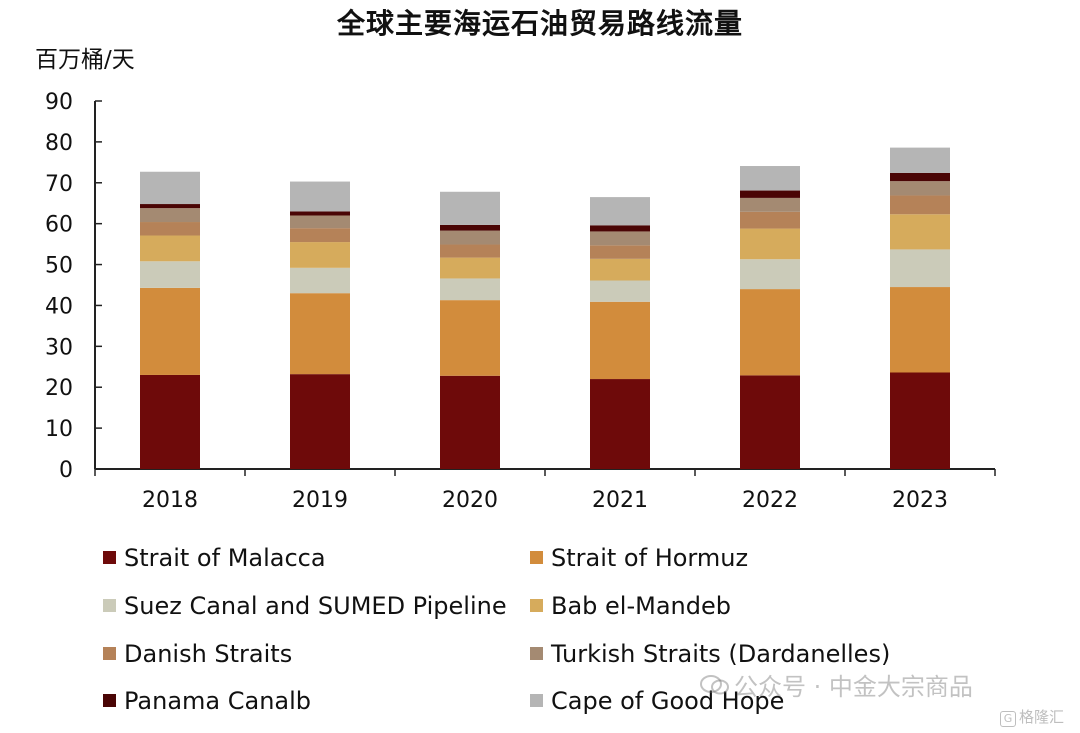 This screenshot has height=733, width=1080. Describe the element at coordinates (1042, 717) in the screenshot. I see `badge-text: 格隆汇` at that location.